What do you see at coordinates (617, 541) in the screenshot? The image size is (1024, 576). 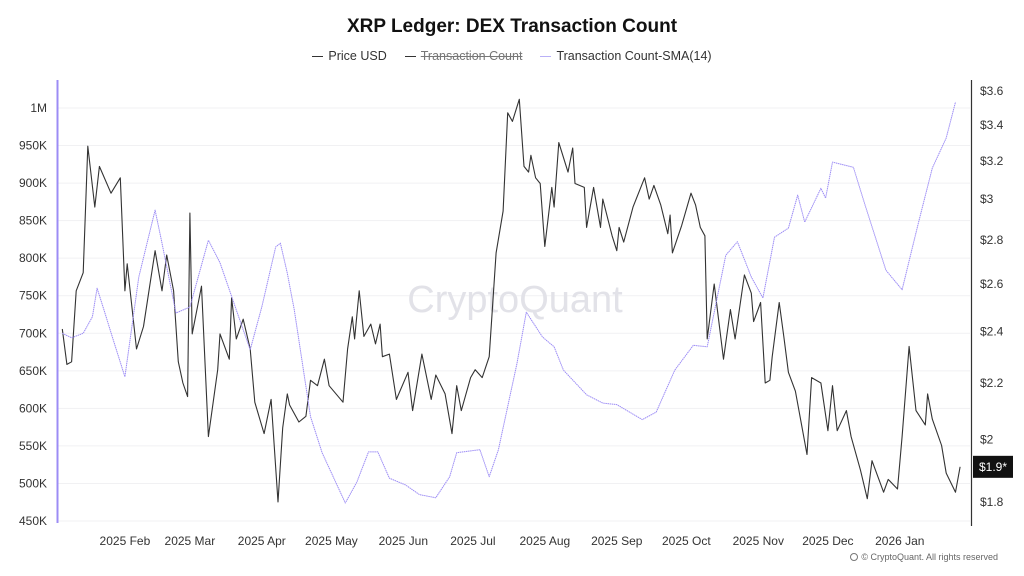 I see `x-tick-label: 2025 Sep` at bounding box center [617, 541].